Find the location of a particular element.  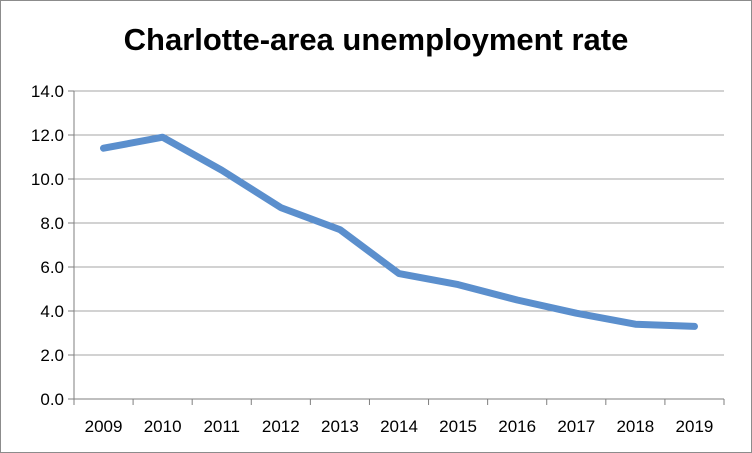

x-tick-label: 2016 is located at coordinates (517, 426).